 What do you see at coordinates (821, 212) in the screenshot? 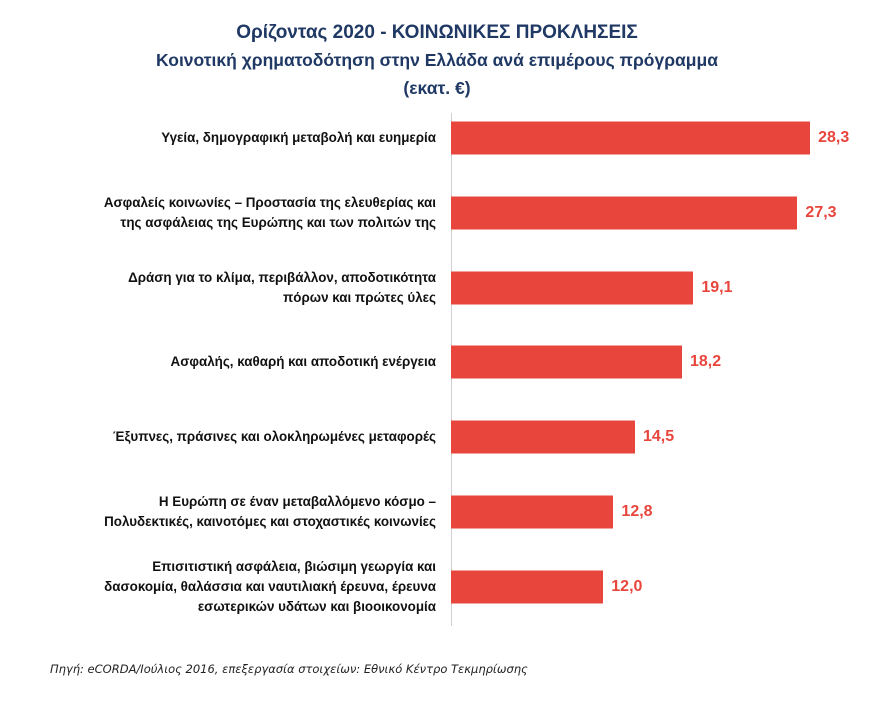
I see `data-label: 27,3` at bounding box center [821, 212].